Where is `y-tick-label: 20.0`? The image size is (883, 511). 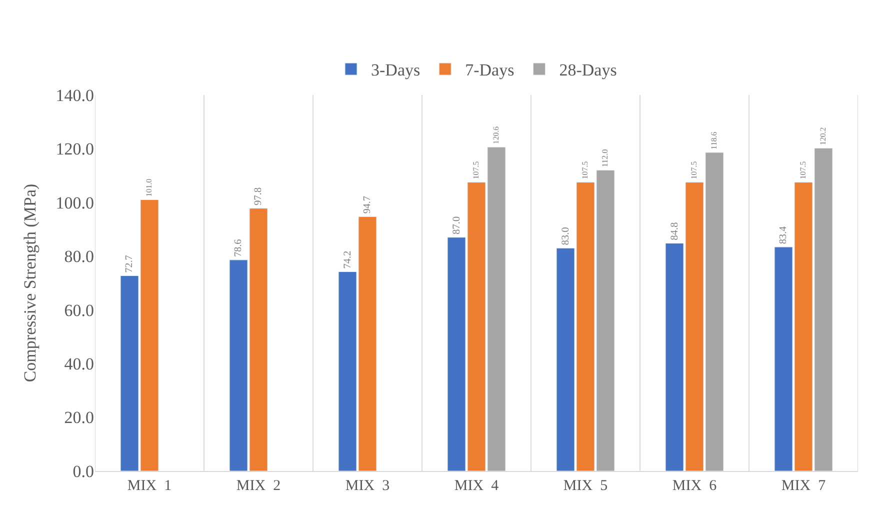 y-tick-label: 20.0 is located at coordinates (79, 418).